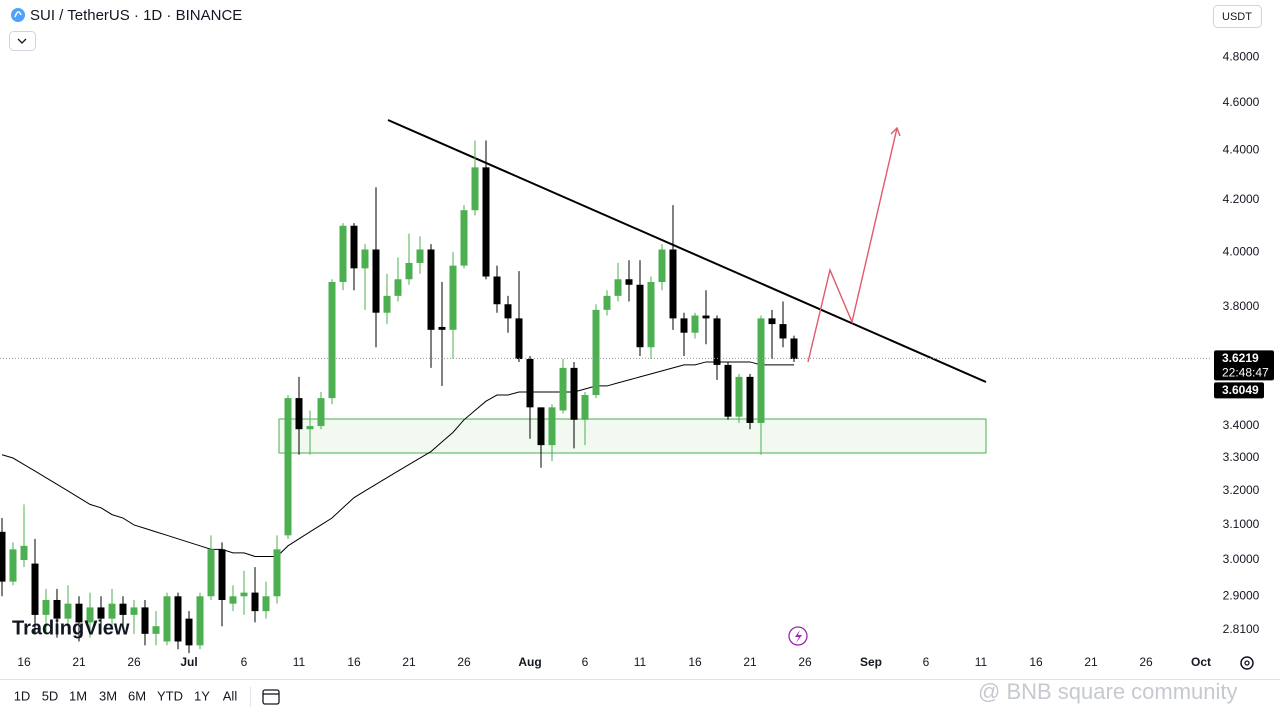 Image resolution: width=1280 pixels, height=725 pixels. I want to click on y-tick-label: 2.9000, so click(1241, 595).